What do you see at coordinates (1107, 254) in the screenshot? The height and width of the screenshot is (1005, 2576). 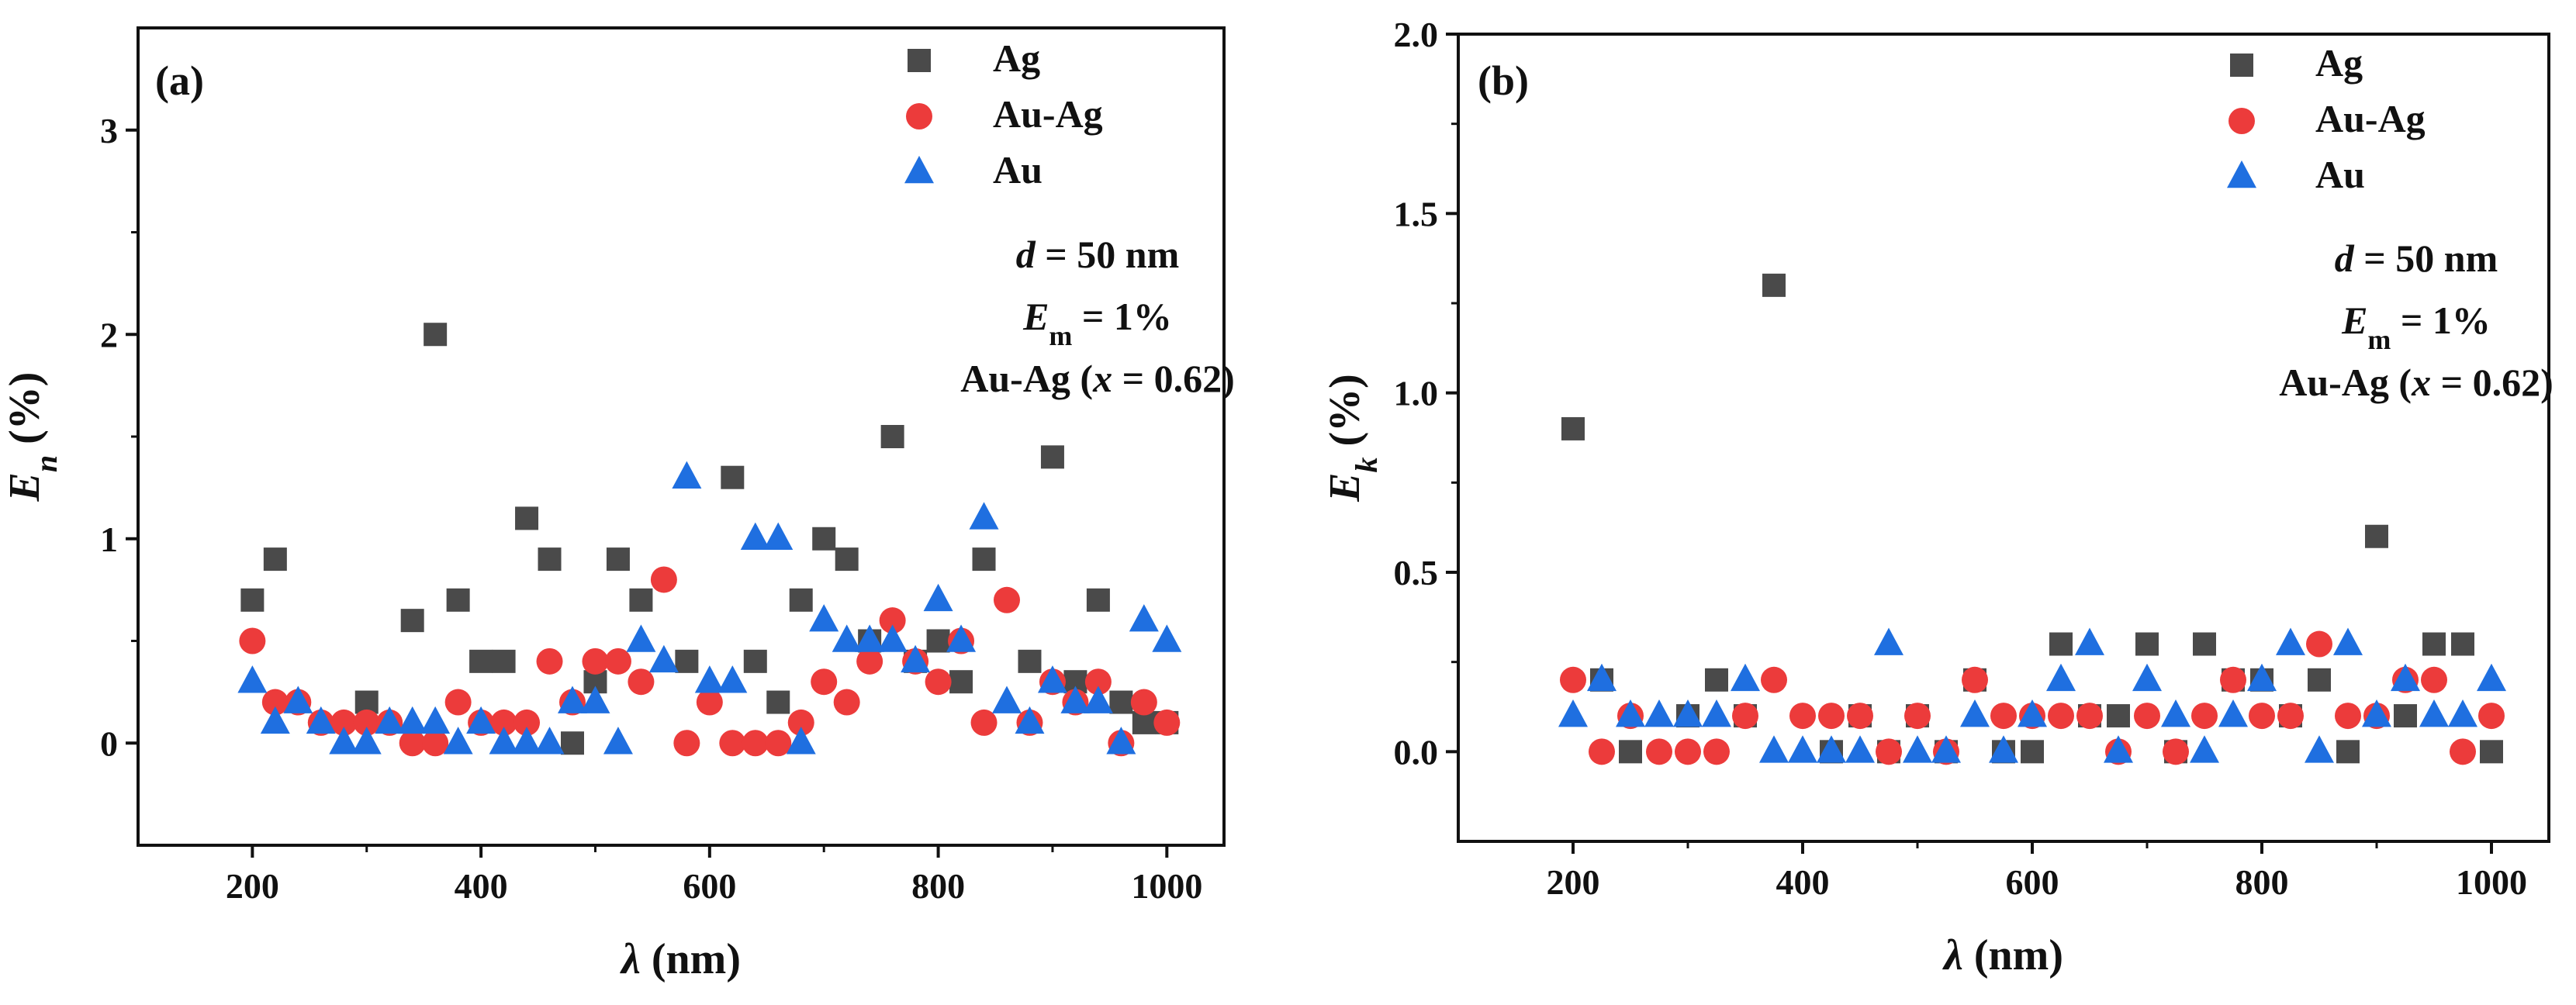 I see `annotation-value: = 50 nm` at bounding box center [1107, 254].